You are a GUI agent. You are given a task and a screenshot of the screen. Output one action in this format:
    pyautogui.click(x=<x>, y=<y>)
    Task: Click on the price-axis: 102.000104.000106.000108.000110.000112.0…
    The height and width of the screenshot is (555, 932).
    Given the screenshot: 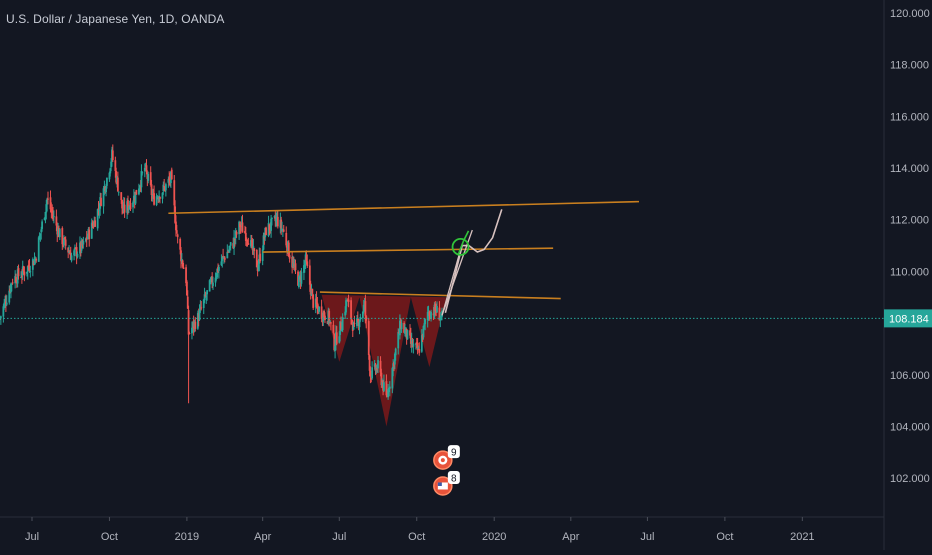 What is the action you would take?
    pyautogui.click(x=910, y=246)
    